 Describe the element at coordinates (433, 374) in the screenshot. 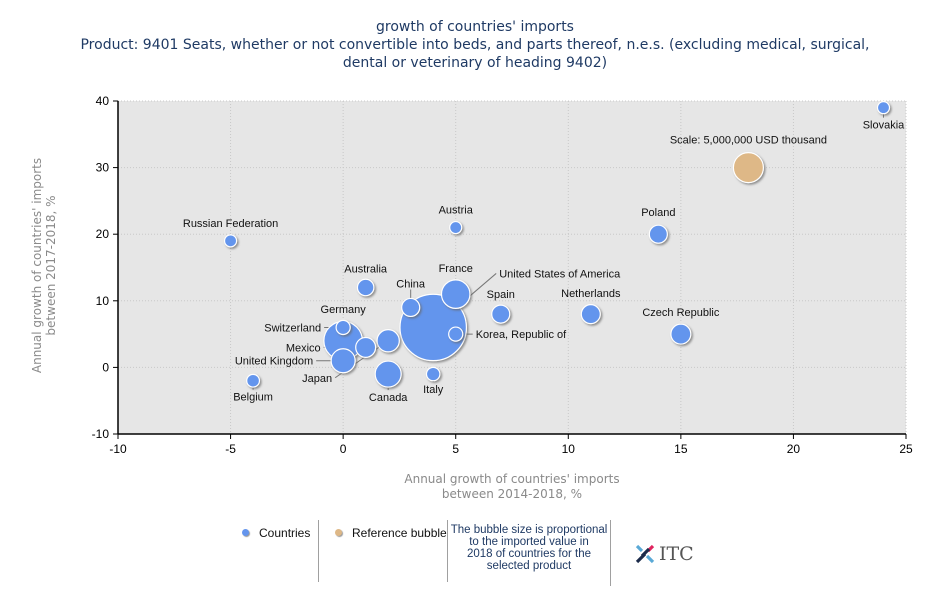

I see `bubble-italy` at that location.